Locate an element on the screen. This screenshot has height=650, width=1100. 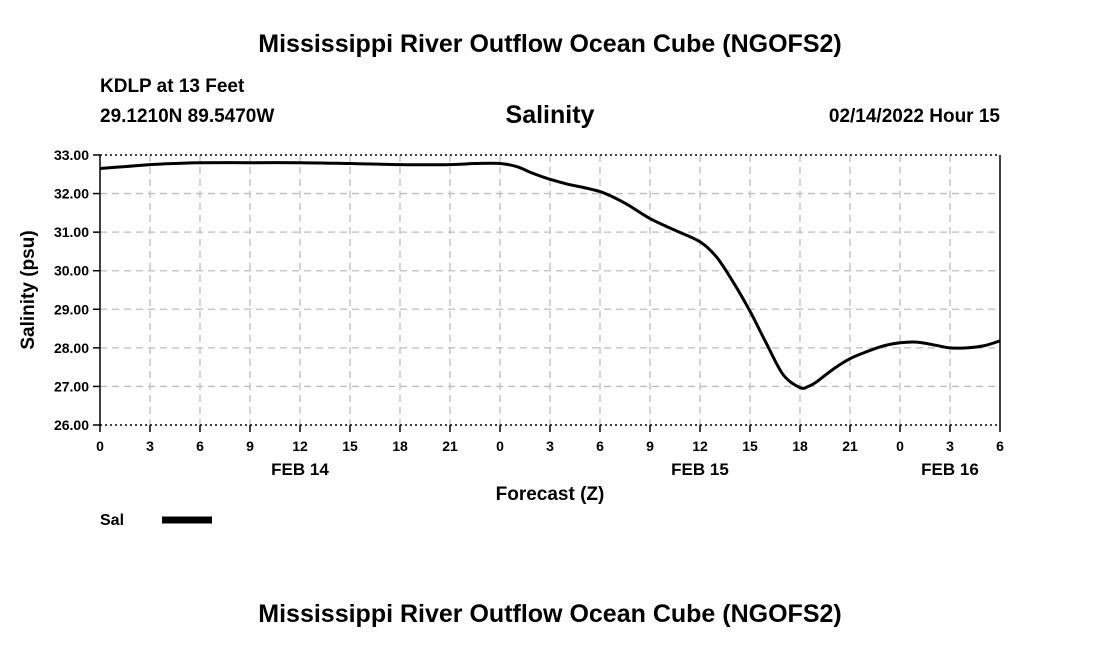
chart-subtitle: Salinity is located at coordinates (550, 115).